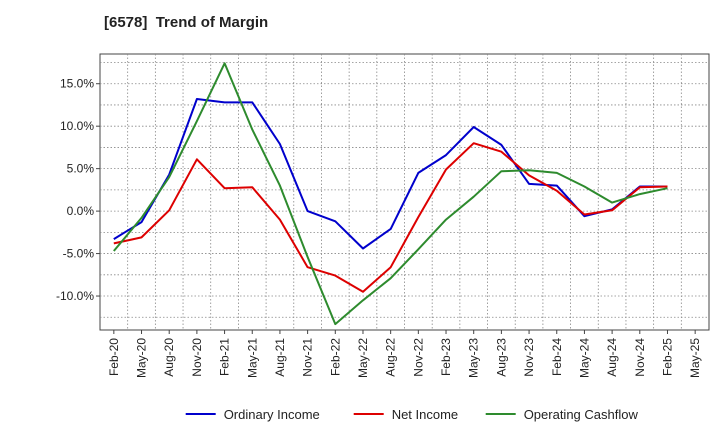 The width and height of the screenshot is (720, 440). What do you see at coordinates (391, 357) in the screenshot?
I see `x-tick-label: Aug-22` at bounding box center [391, 357].